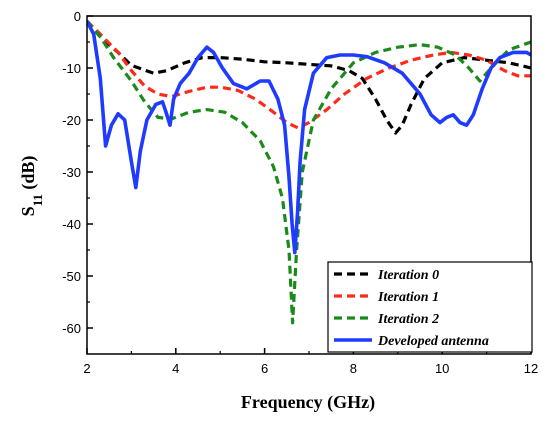  What do you see at coordinates (408, 297) in the screenshot?
I see `legend-label-1: Iteration 1` at bounding box center [408, 297].